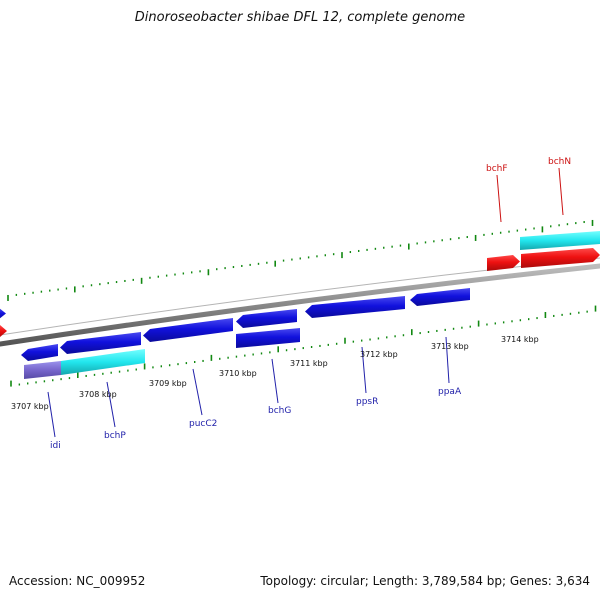  Describe the element at coordinates (497, 169) in the screenshot. I see `gene-label-bchF: bchF` at that location.